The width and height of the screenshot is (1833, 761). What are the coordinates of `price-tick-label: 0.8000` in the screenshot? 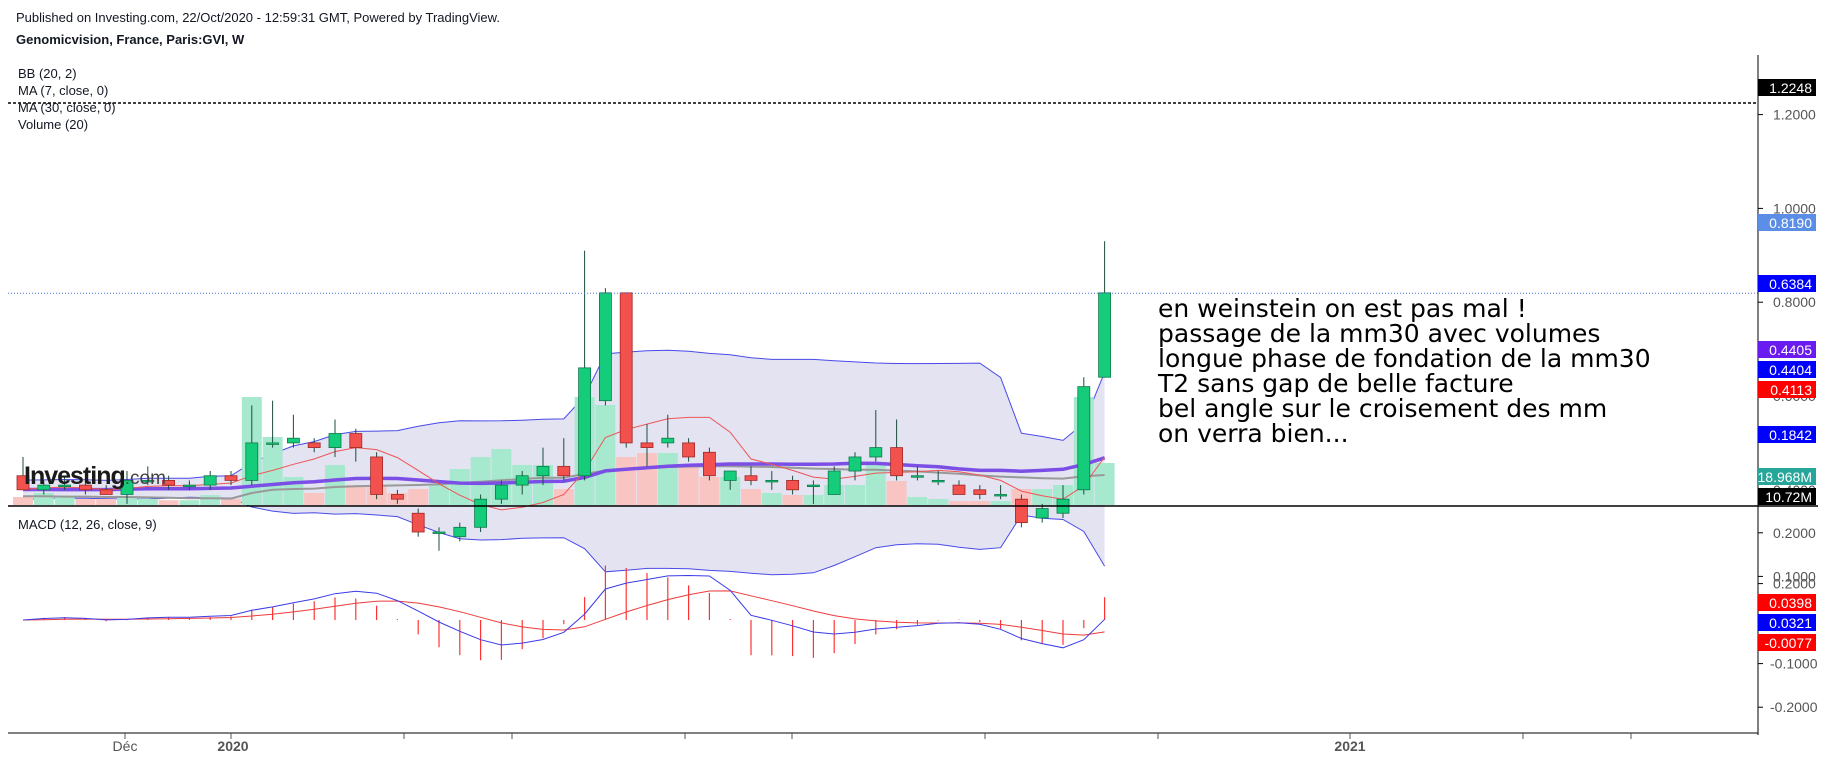 It's located at (1794, 302).